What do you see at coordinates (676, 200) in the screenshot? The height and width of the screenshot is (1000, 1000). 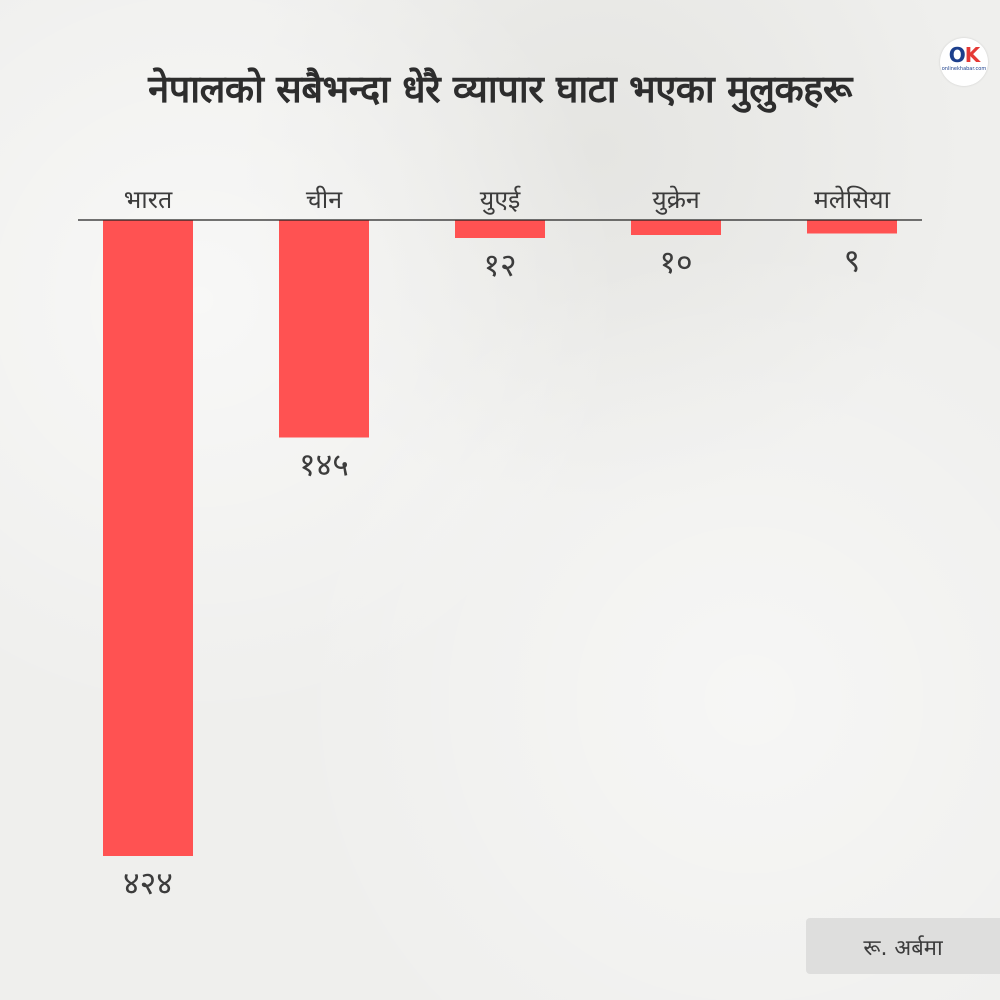 I see `category-label-3: युक्रेन` at bounding box center [676, 200].